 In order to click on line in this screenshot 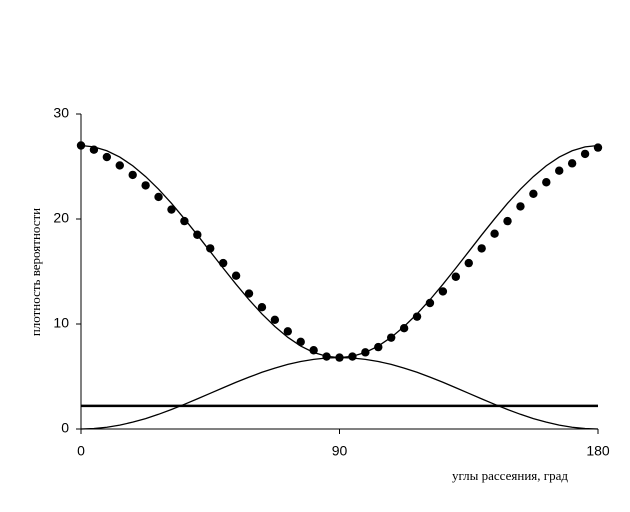, I will do `click(339, 393)`.